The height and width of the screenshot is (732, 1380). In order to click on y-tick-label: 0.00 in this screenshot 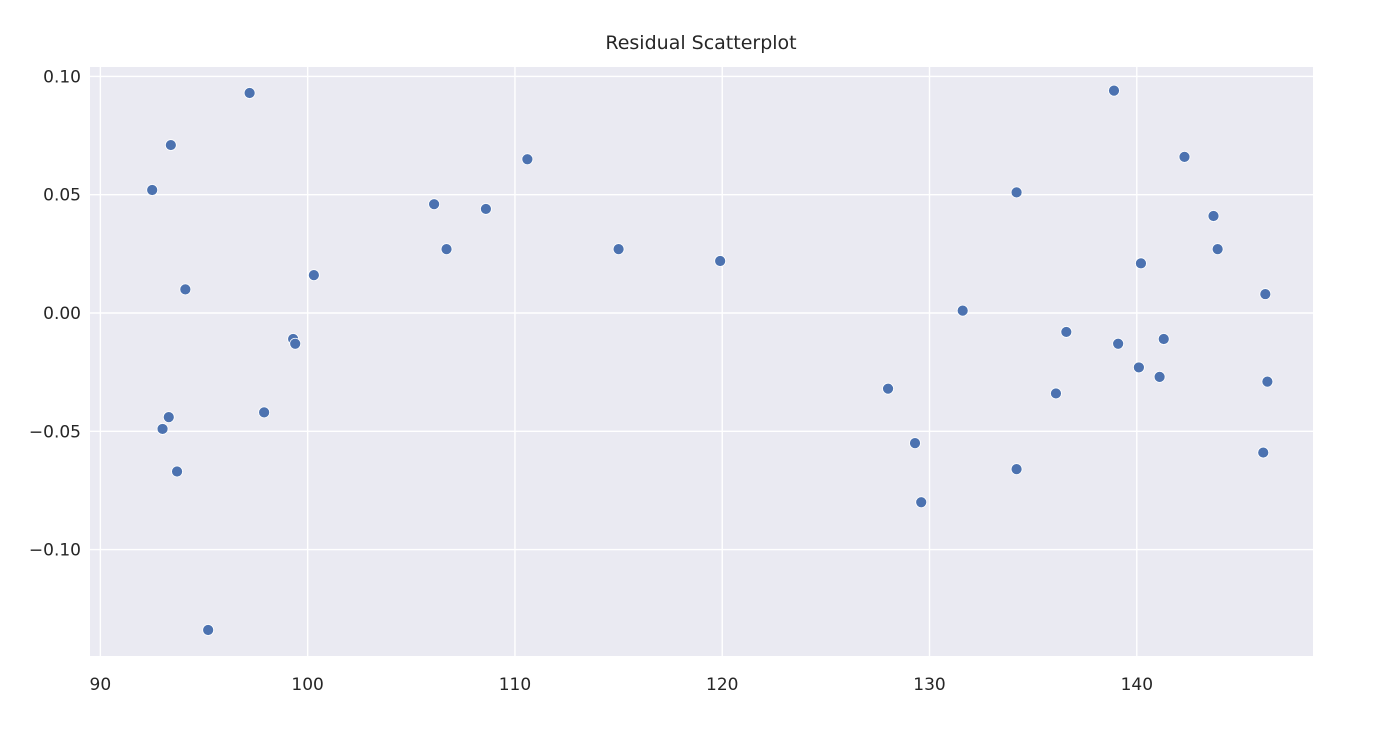, I will do `click(62, 314)`.